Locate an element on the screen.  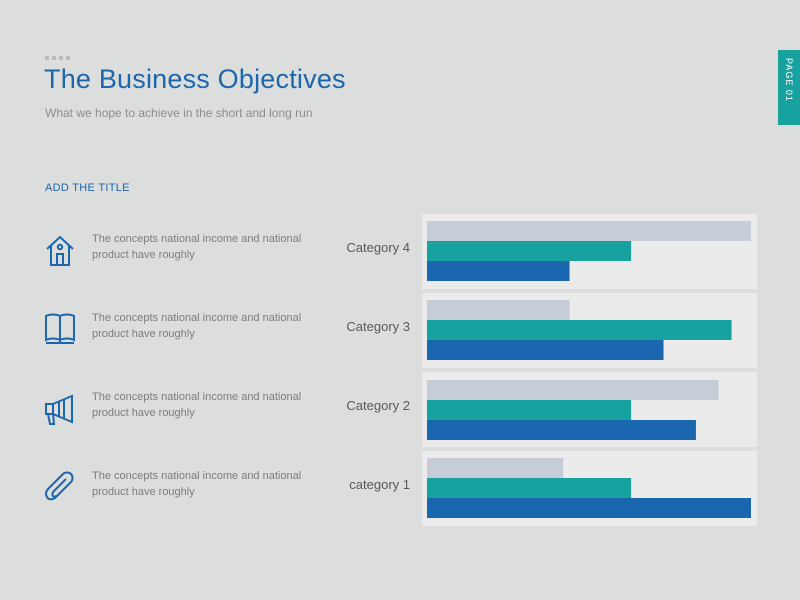
decorative-dots is located at coordinates (57, 58).